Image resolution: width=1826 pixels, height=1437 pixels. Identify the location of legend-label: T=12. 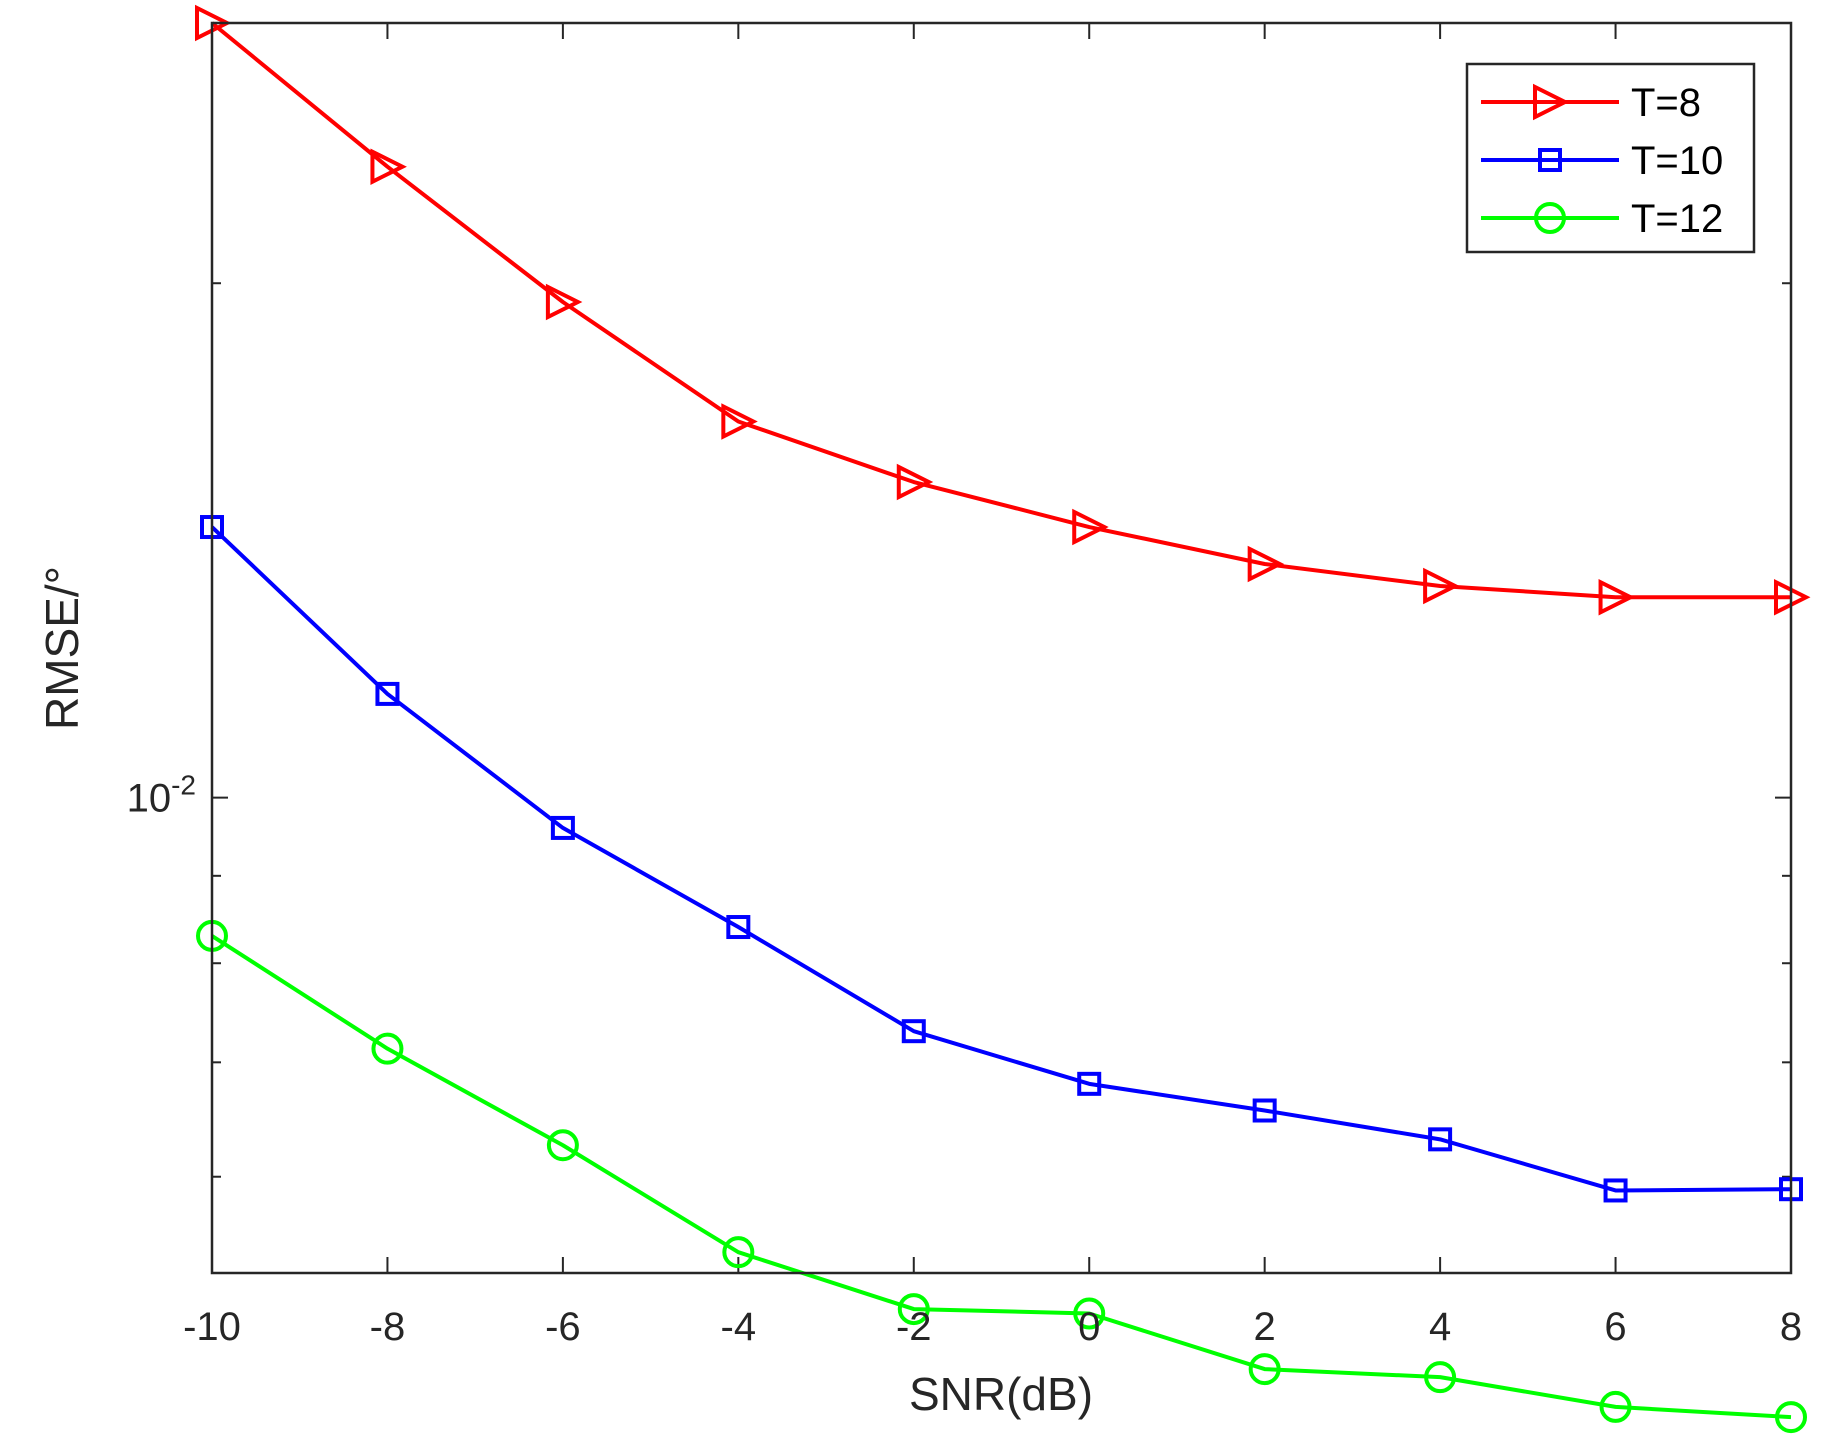
(1677, 219).